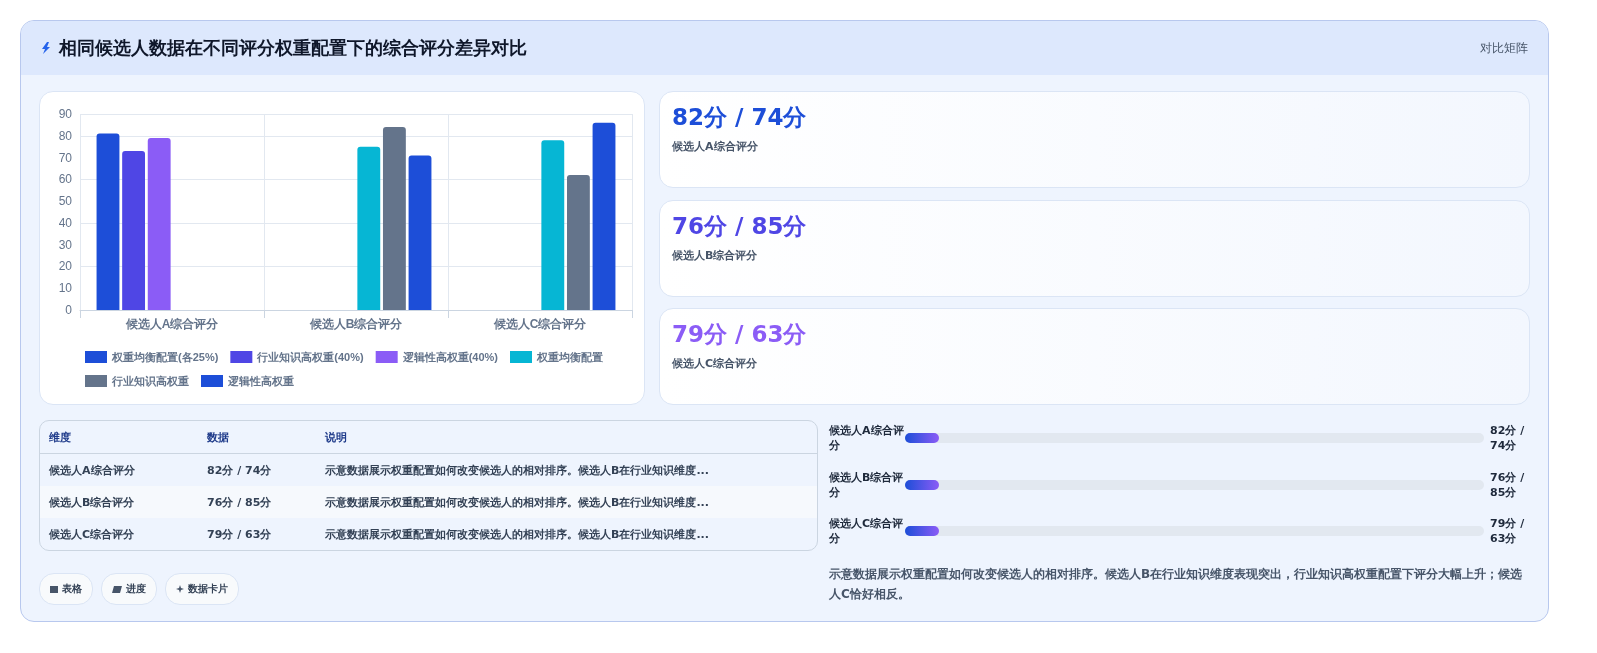 This screenshot has width=1597, height=653. What do you see at coordinates (566, 437) in the screenshot?
I see `category-label: 说明` at bounding box center [566, 437].